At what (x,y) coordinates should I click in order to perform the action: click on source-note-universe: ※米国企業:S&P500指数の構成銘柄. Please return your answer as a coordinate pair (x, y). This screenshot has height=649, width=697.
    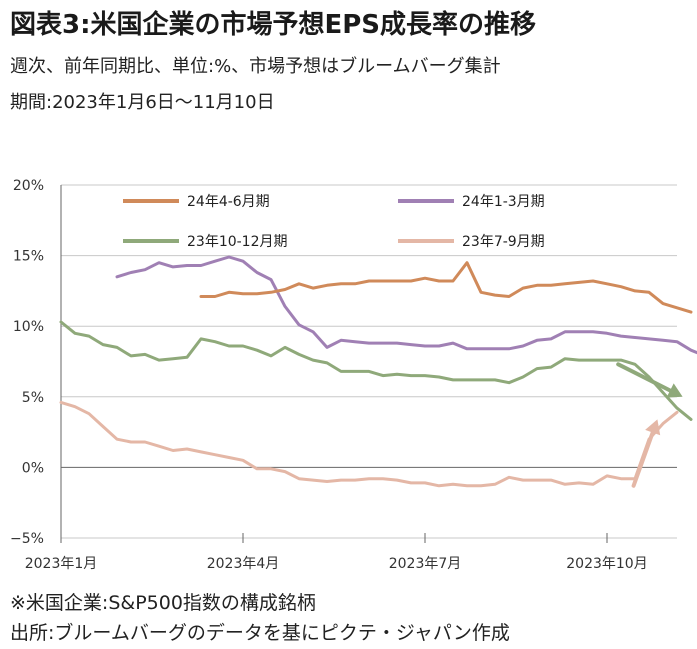
    Looking at the image, I should click on (163, 603).